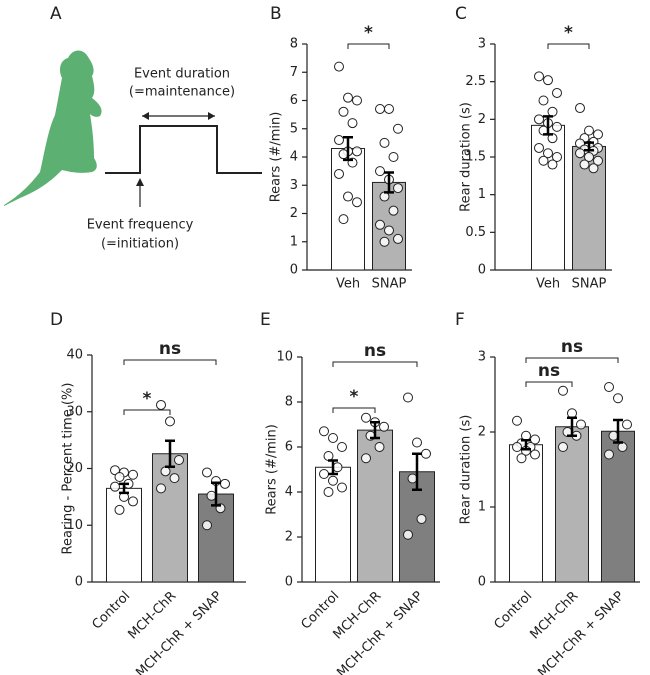 This screenshot has height=675, width=650. Describe the element at coordinates (140, 225) in the screenshot. I see `frequency-label: Event frequency` at that location.